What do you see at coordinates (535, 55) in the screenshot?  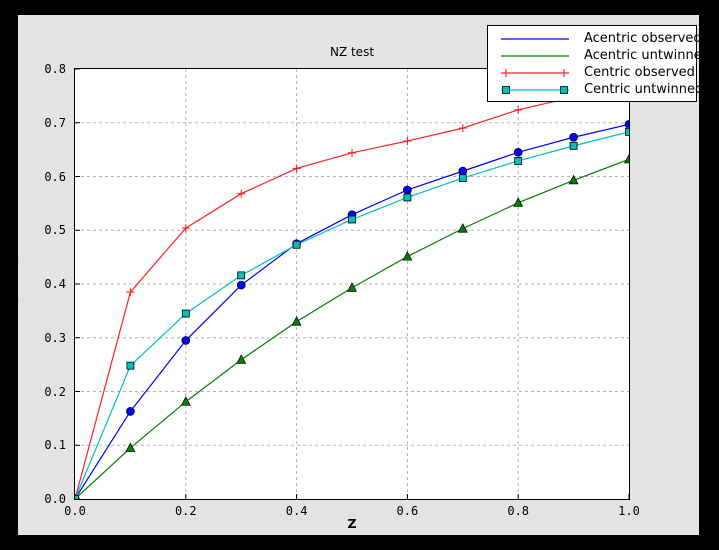 I see `legend-sample-acentric-untwinned` at bounding box center [535, 55].